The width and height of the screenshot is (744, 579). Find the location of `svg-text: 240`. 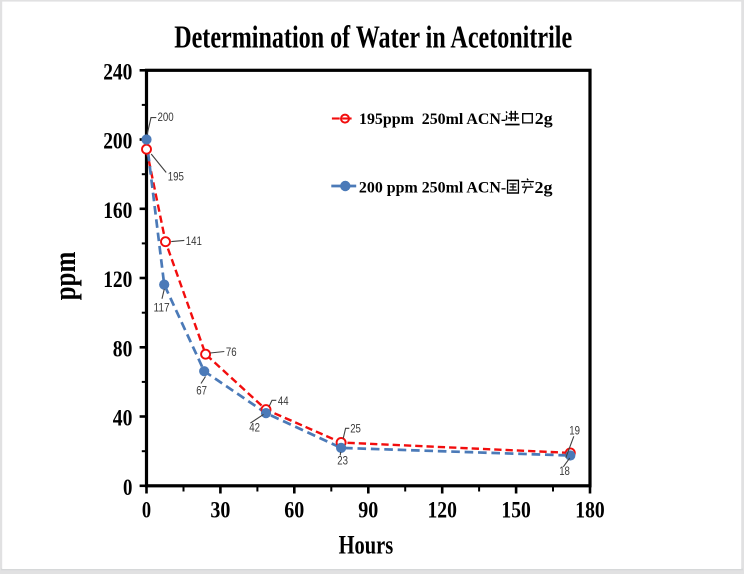

svg-text: 240 is located at coordinates (117, 72).